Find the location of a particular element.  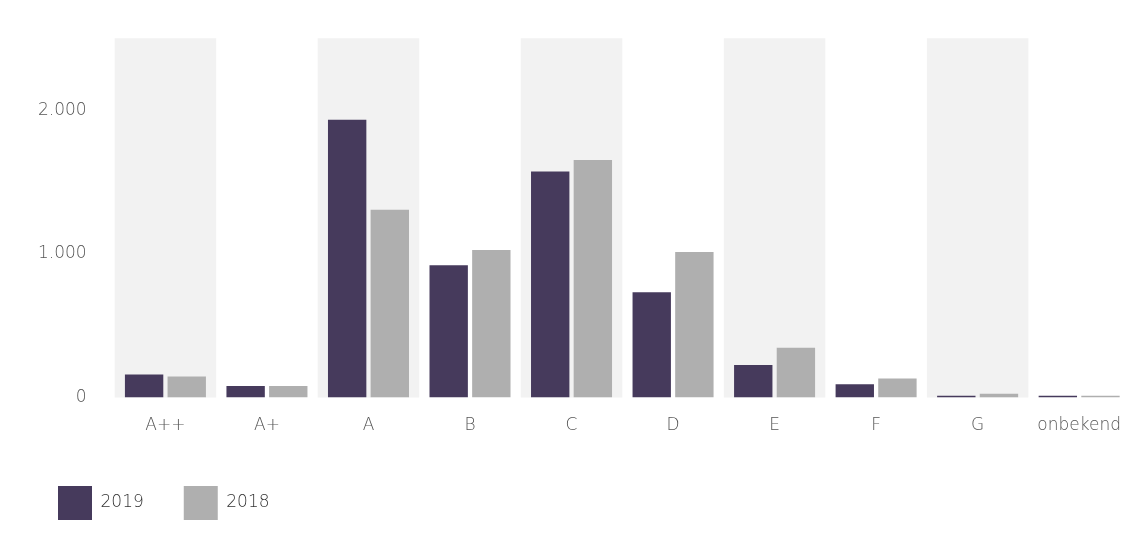

x-tick-label: A+ is located at coordinates (267, 424).